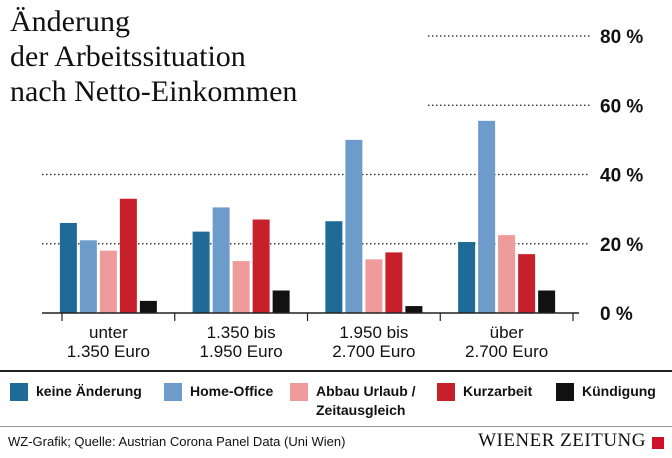 The width and height of the screenshot is (672, 458). What do you see at coordinates (621, 176) in the screenshot?
I see `y-tick-label-40: 40 %` at bounding box center [621, 176].